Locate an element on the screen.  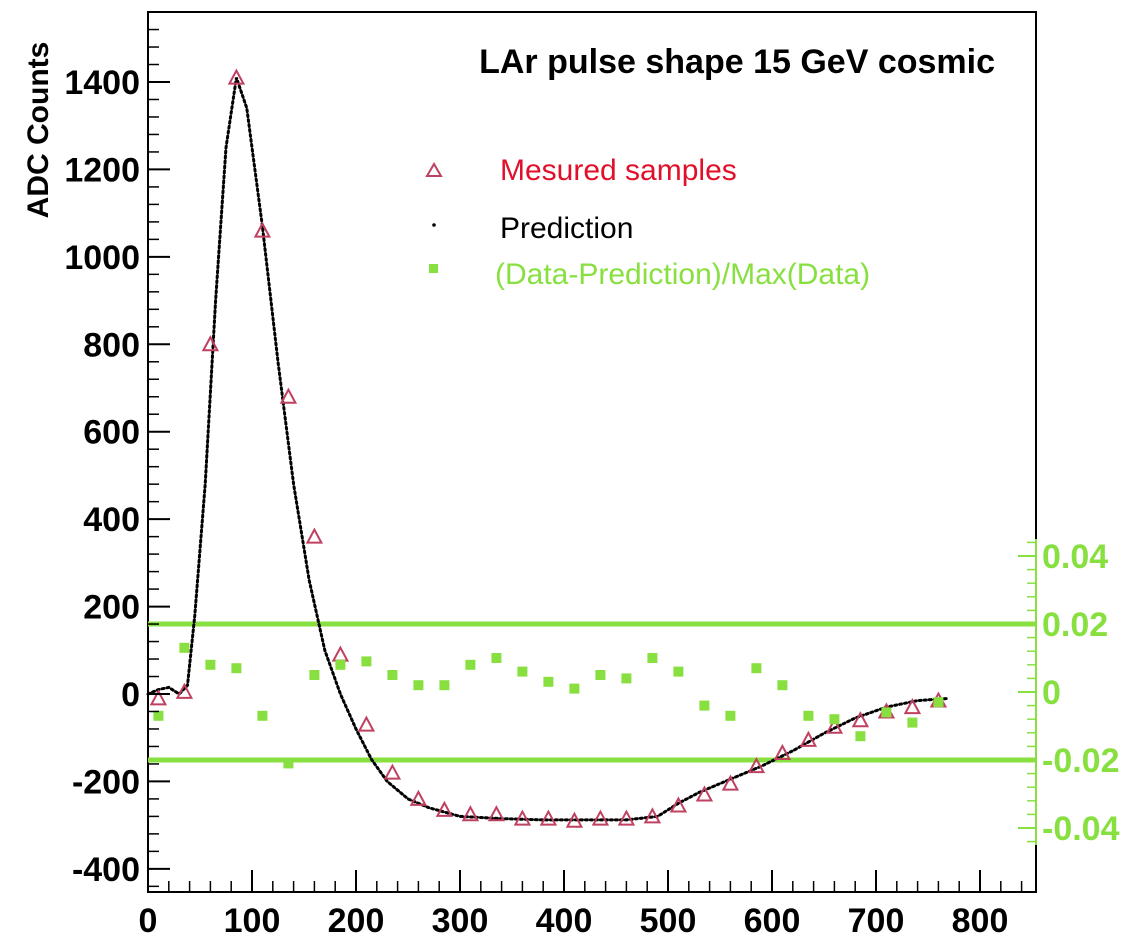
legend-marker-measured is located at coordinates (434, 169).